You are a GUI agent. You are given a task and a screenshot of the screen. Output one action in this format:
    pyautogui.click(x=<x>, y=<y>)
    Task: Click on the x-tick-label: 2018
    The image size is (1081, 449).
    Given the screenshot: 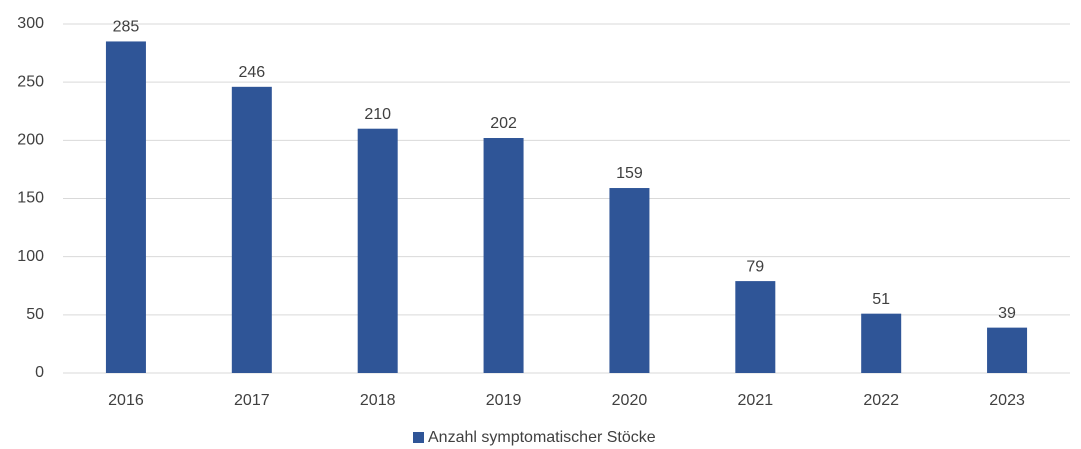 What is the action you would take?
    pyautogui.click(x=378, y=400)
    